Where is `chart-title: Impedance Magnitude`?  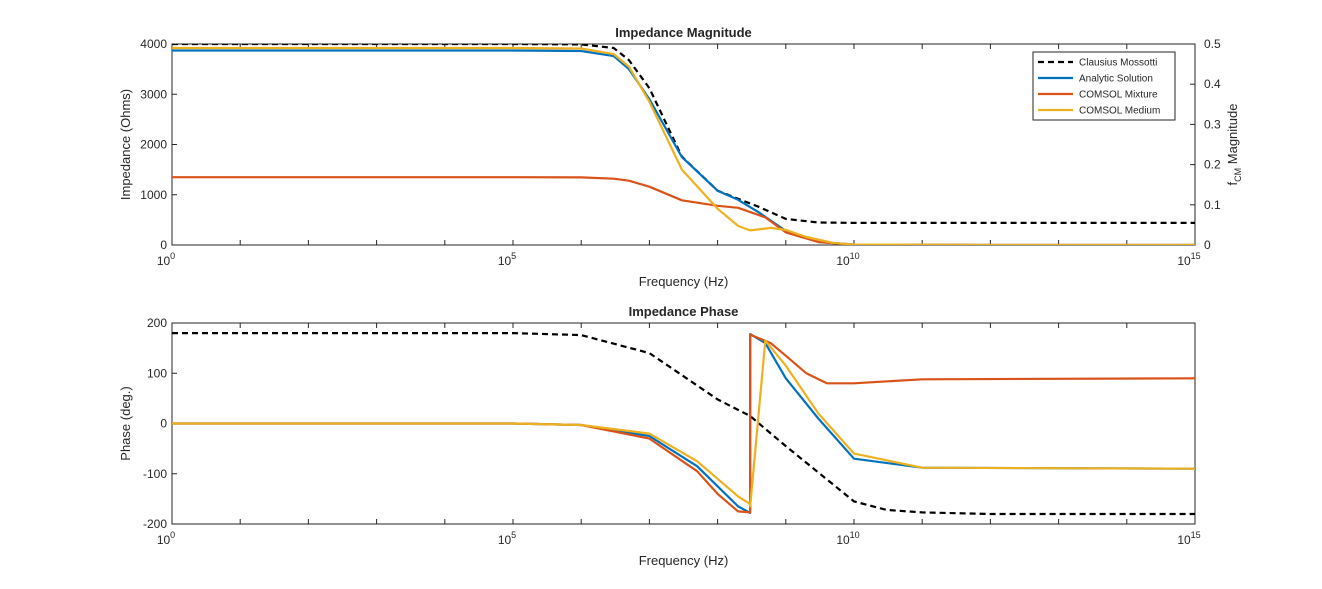 chart-title: Impedance Magnitude is located at coordinates (683, 32).